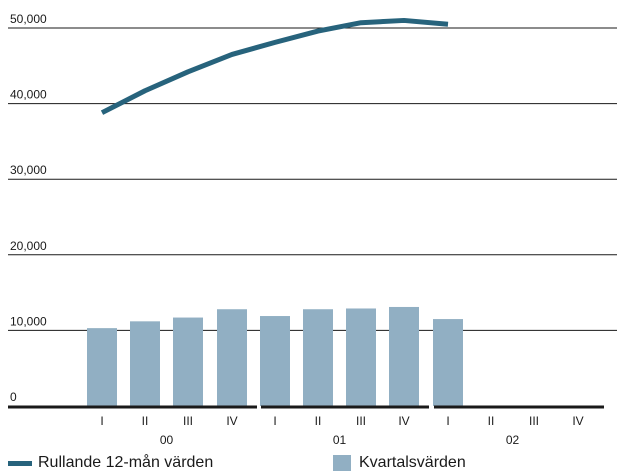 Image resolution: width=617 pixels, height=472 pixels. Describe the element at coordinates (28, 95) in the screenshot. I see `y-tick-label: 40,000` at that location.